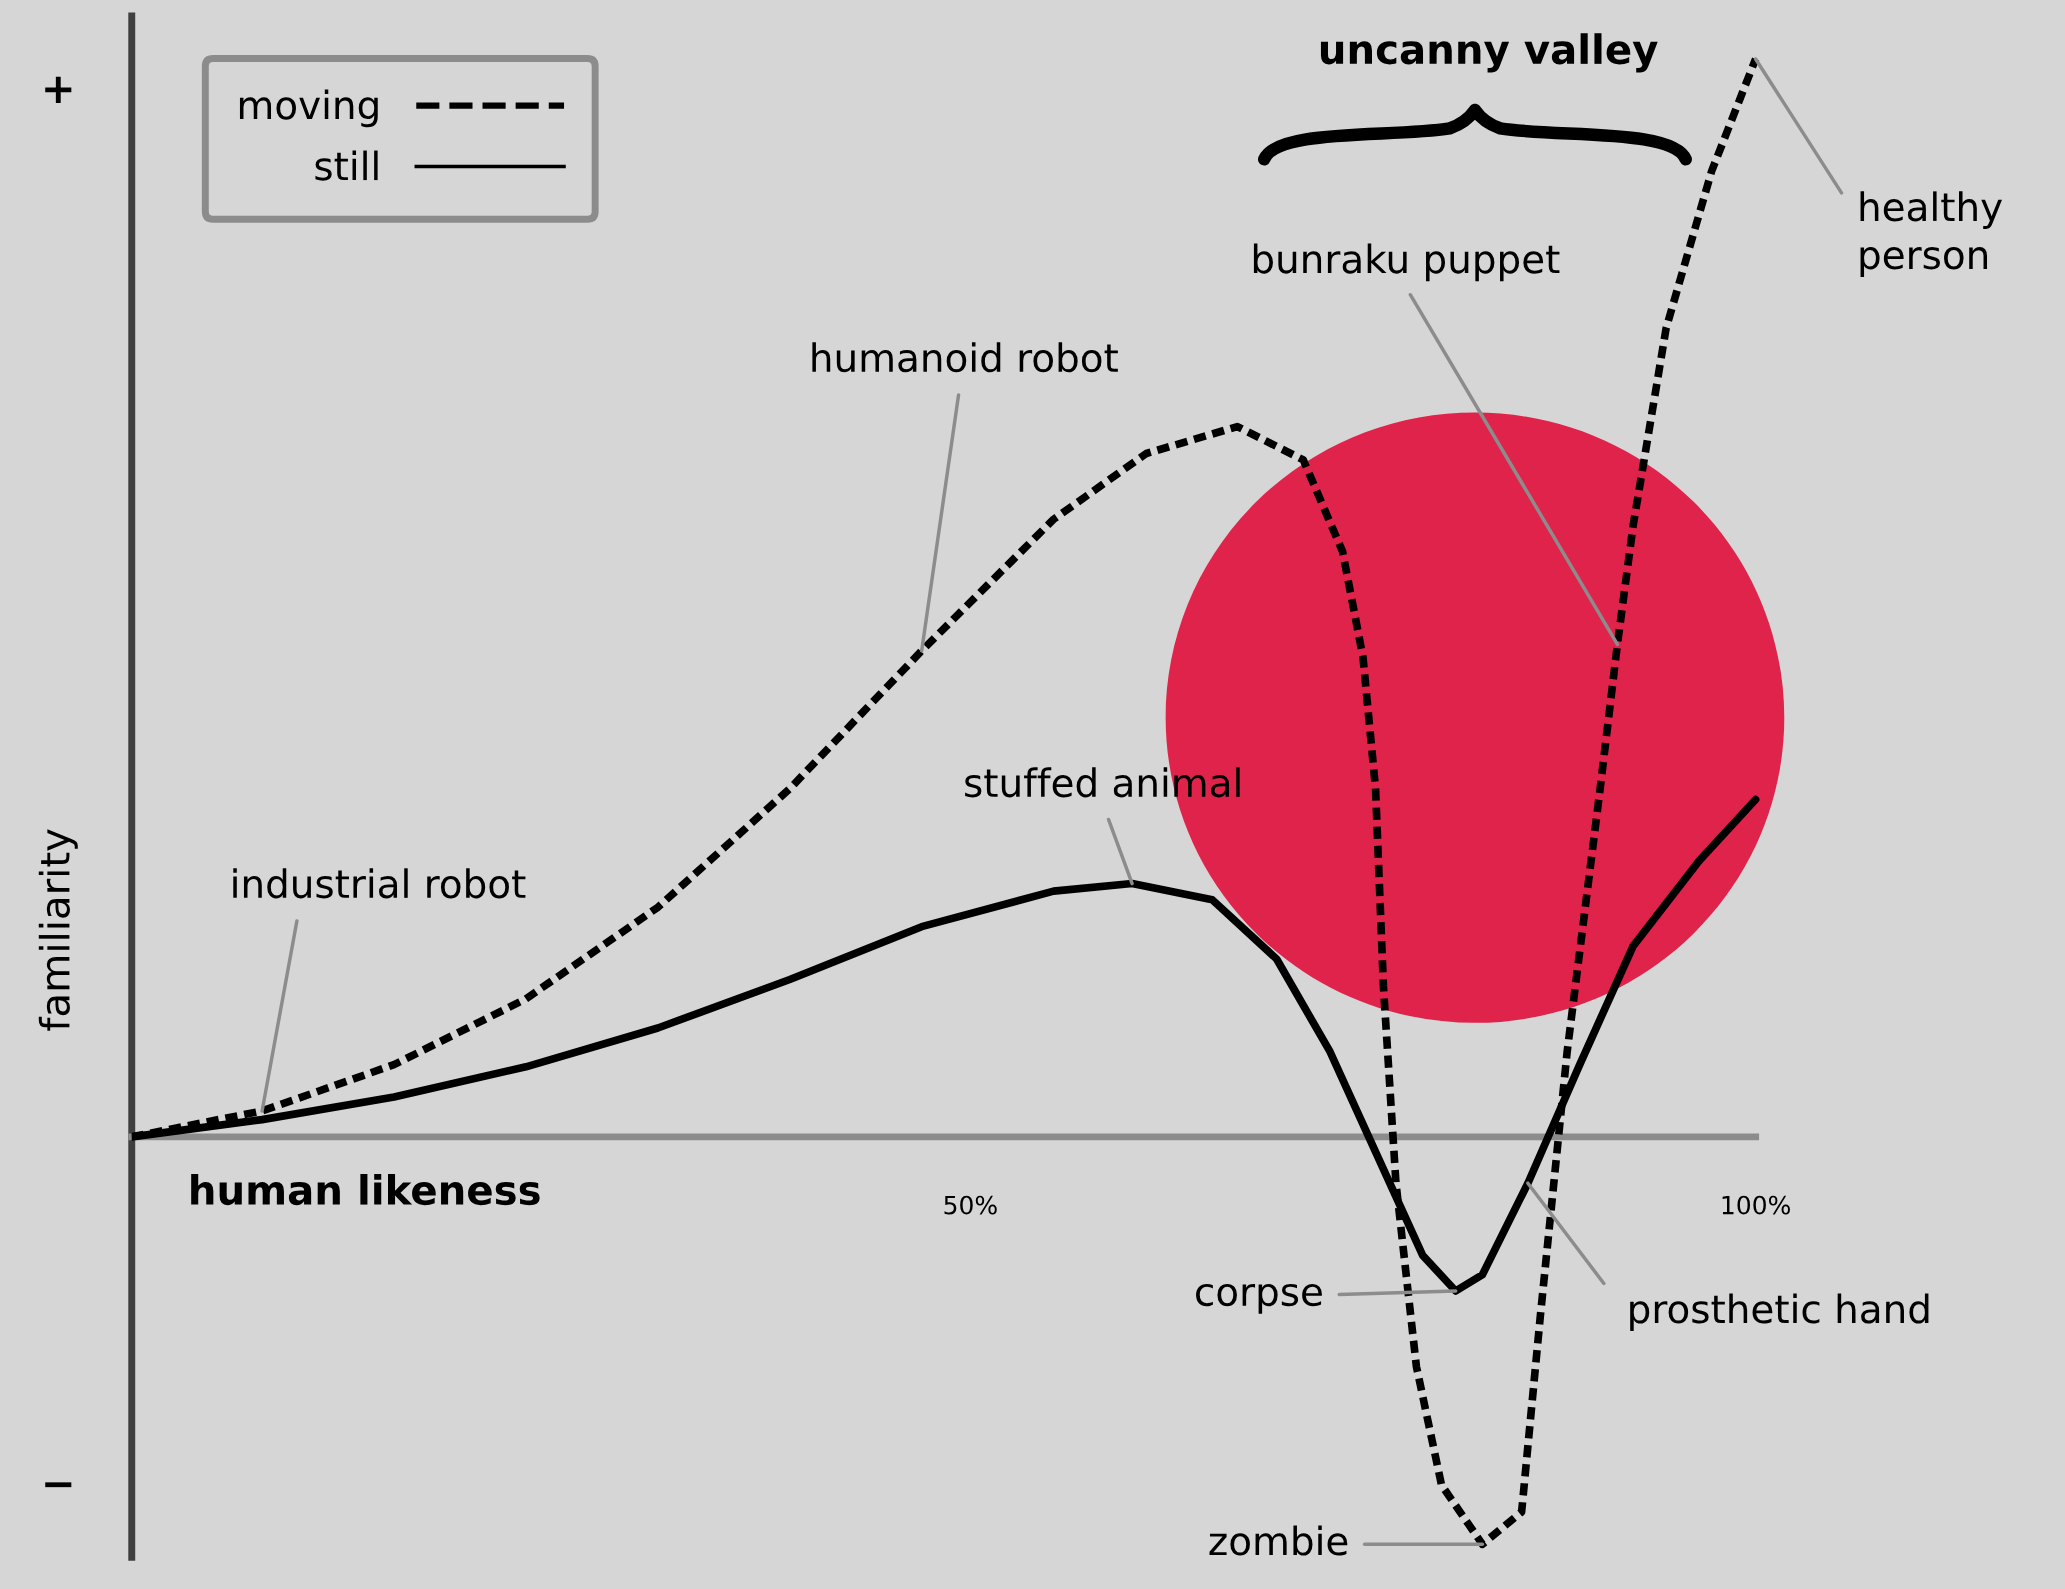 This screenshot has height=1589, width=2065. I want to click on legend-label: still, so click(346, 165).